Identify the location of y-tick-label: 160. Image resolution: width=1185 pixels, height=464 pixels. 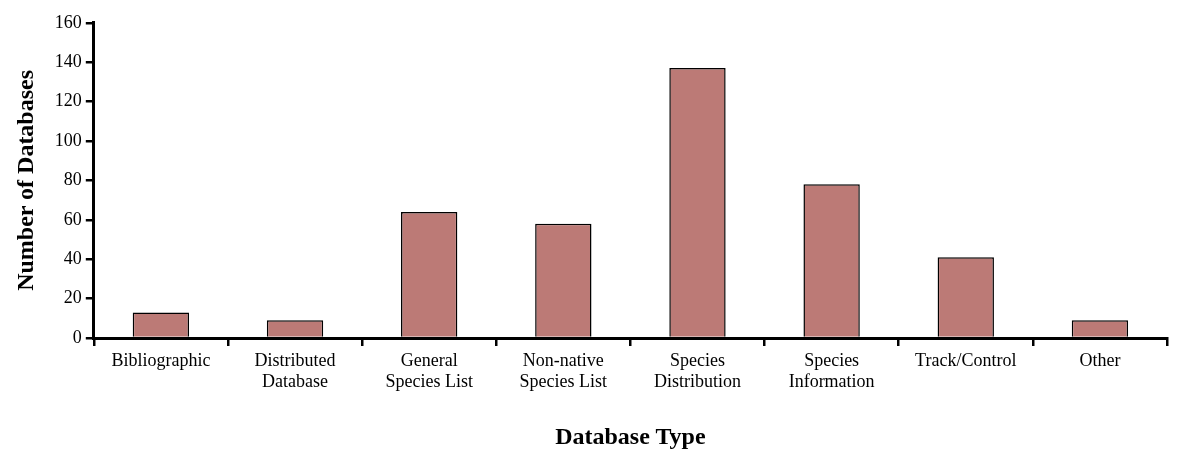
(68, 21).